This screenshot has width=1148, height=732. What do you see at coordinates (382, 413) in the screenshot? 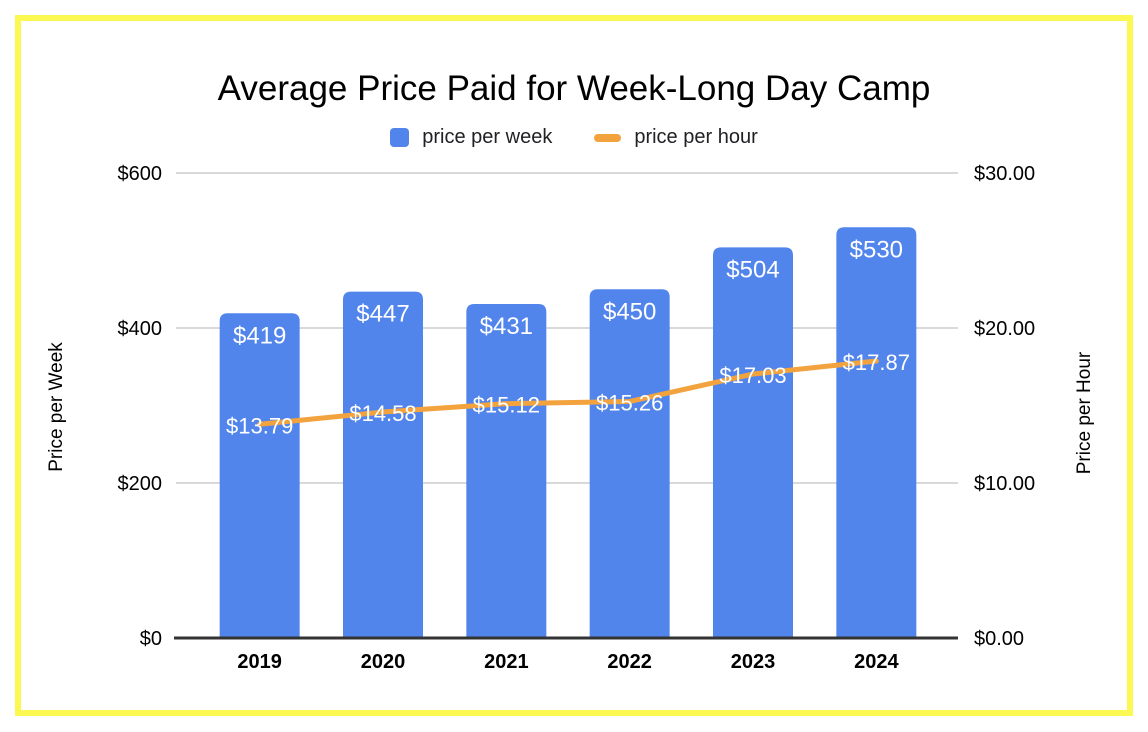
I see `line-label-2020: $14.58` at bounding box center [382, 413].